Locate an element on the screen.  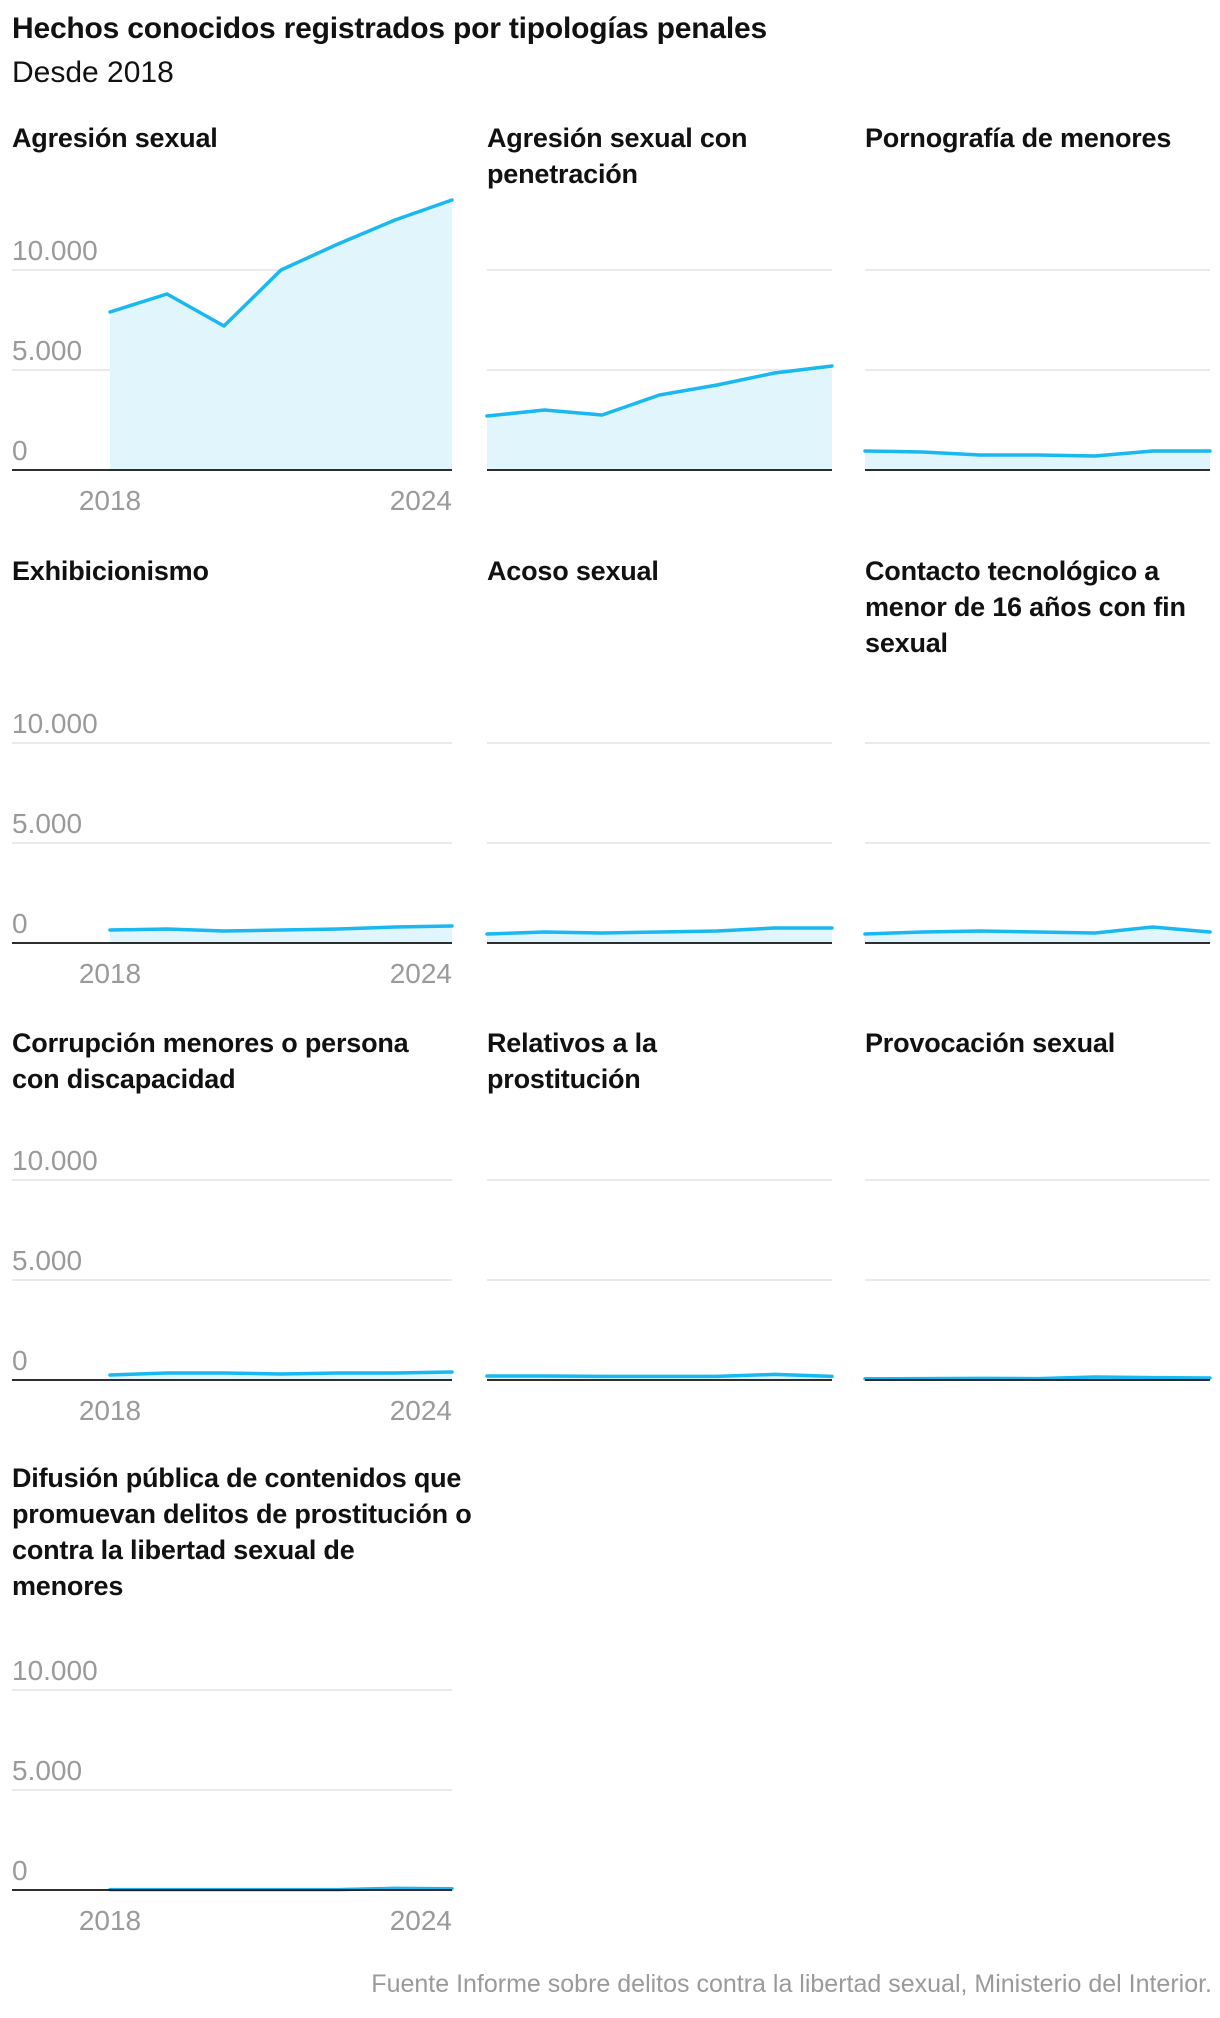
small-multiple-panel: Pornografía de menores is located at coordinates (1037, 325).